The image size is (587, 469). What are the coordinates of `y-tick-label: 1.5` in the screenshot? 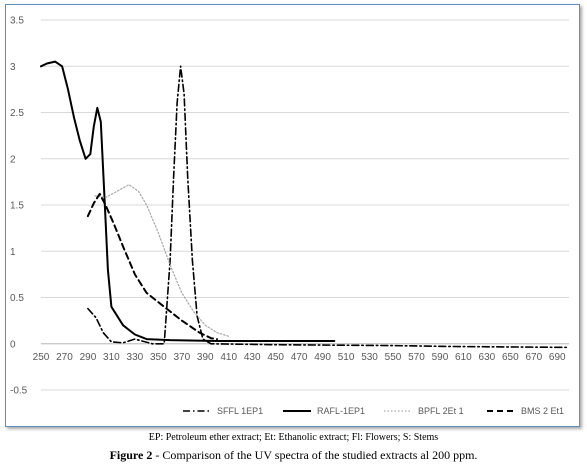 It's located at (17, 206).